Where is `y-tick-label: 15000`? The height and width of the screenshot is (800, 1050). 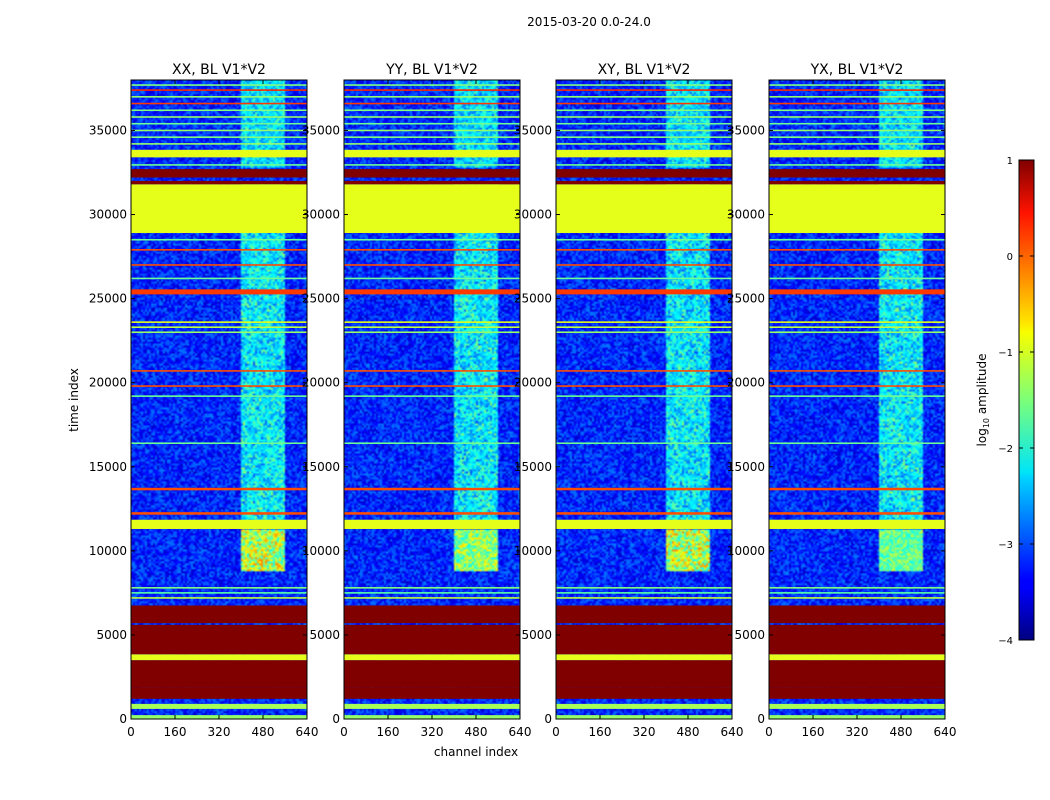
y-tick-label: 15000 is located at coordinates (108, 467).